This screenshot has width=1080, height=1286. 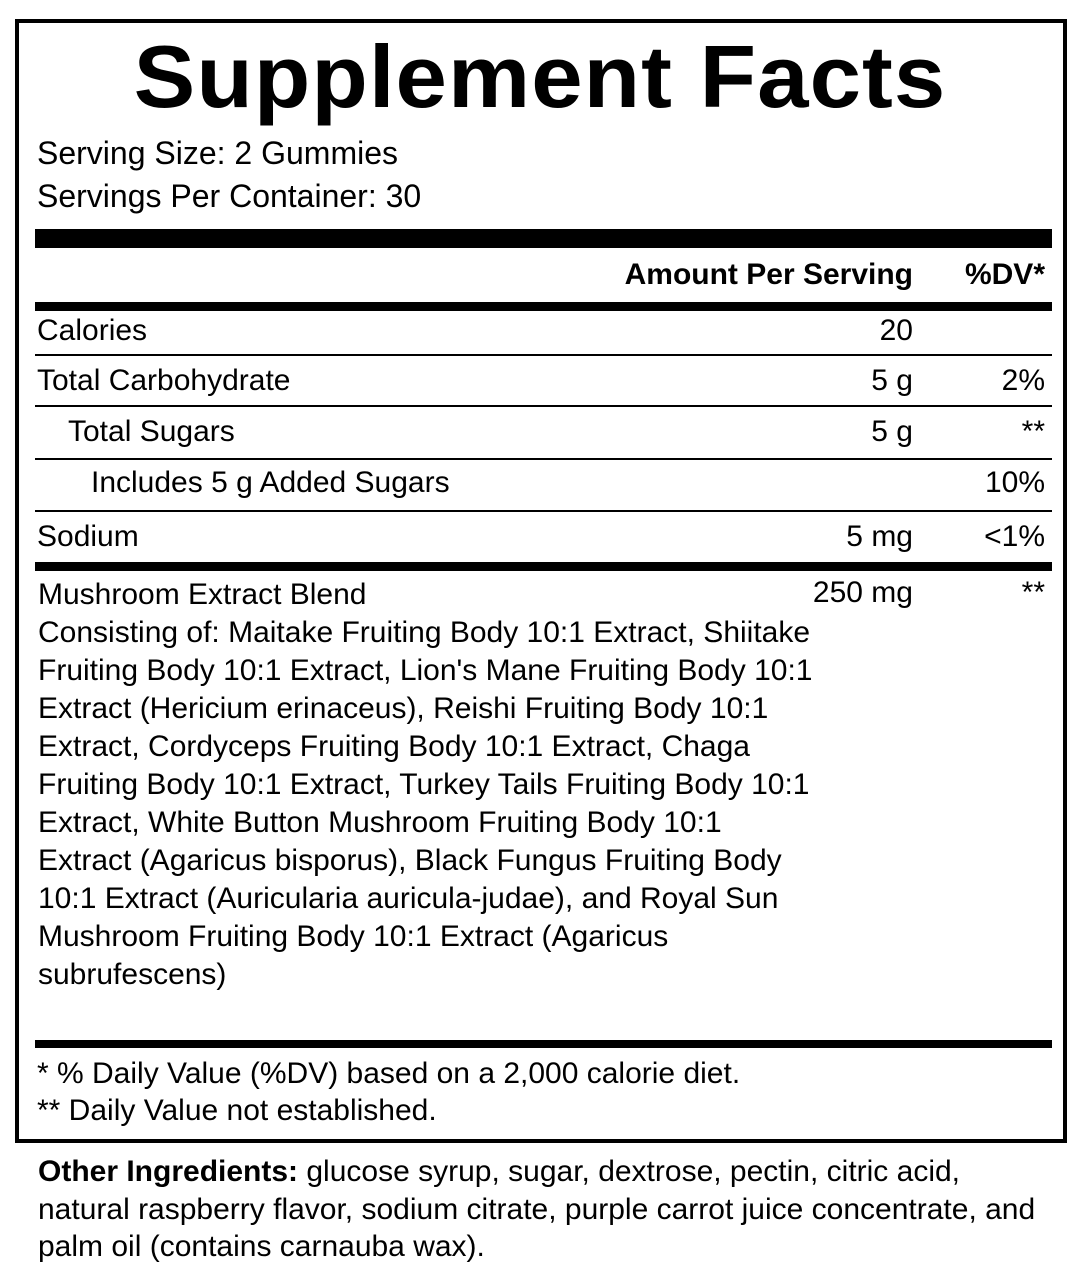 I want to click on row-name-calories: Calories, so click(x=92, y=330).